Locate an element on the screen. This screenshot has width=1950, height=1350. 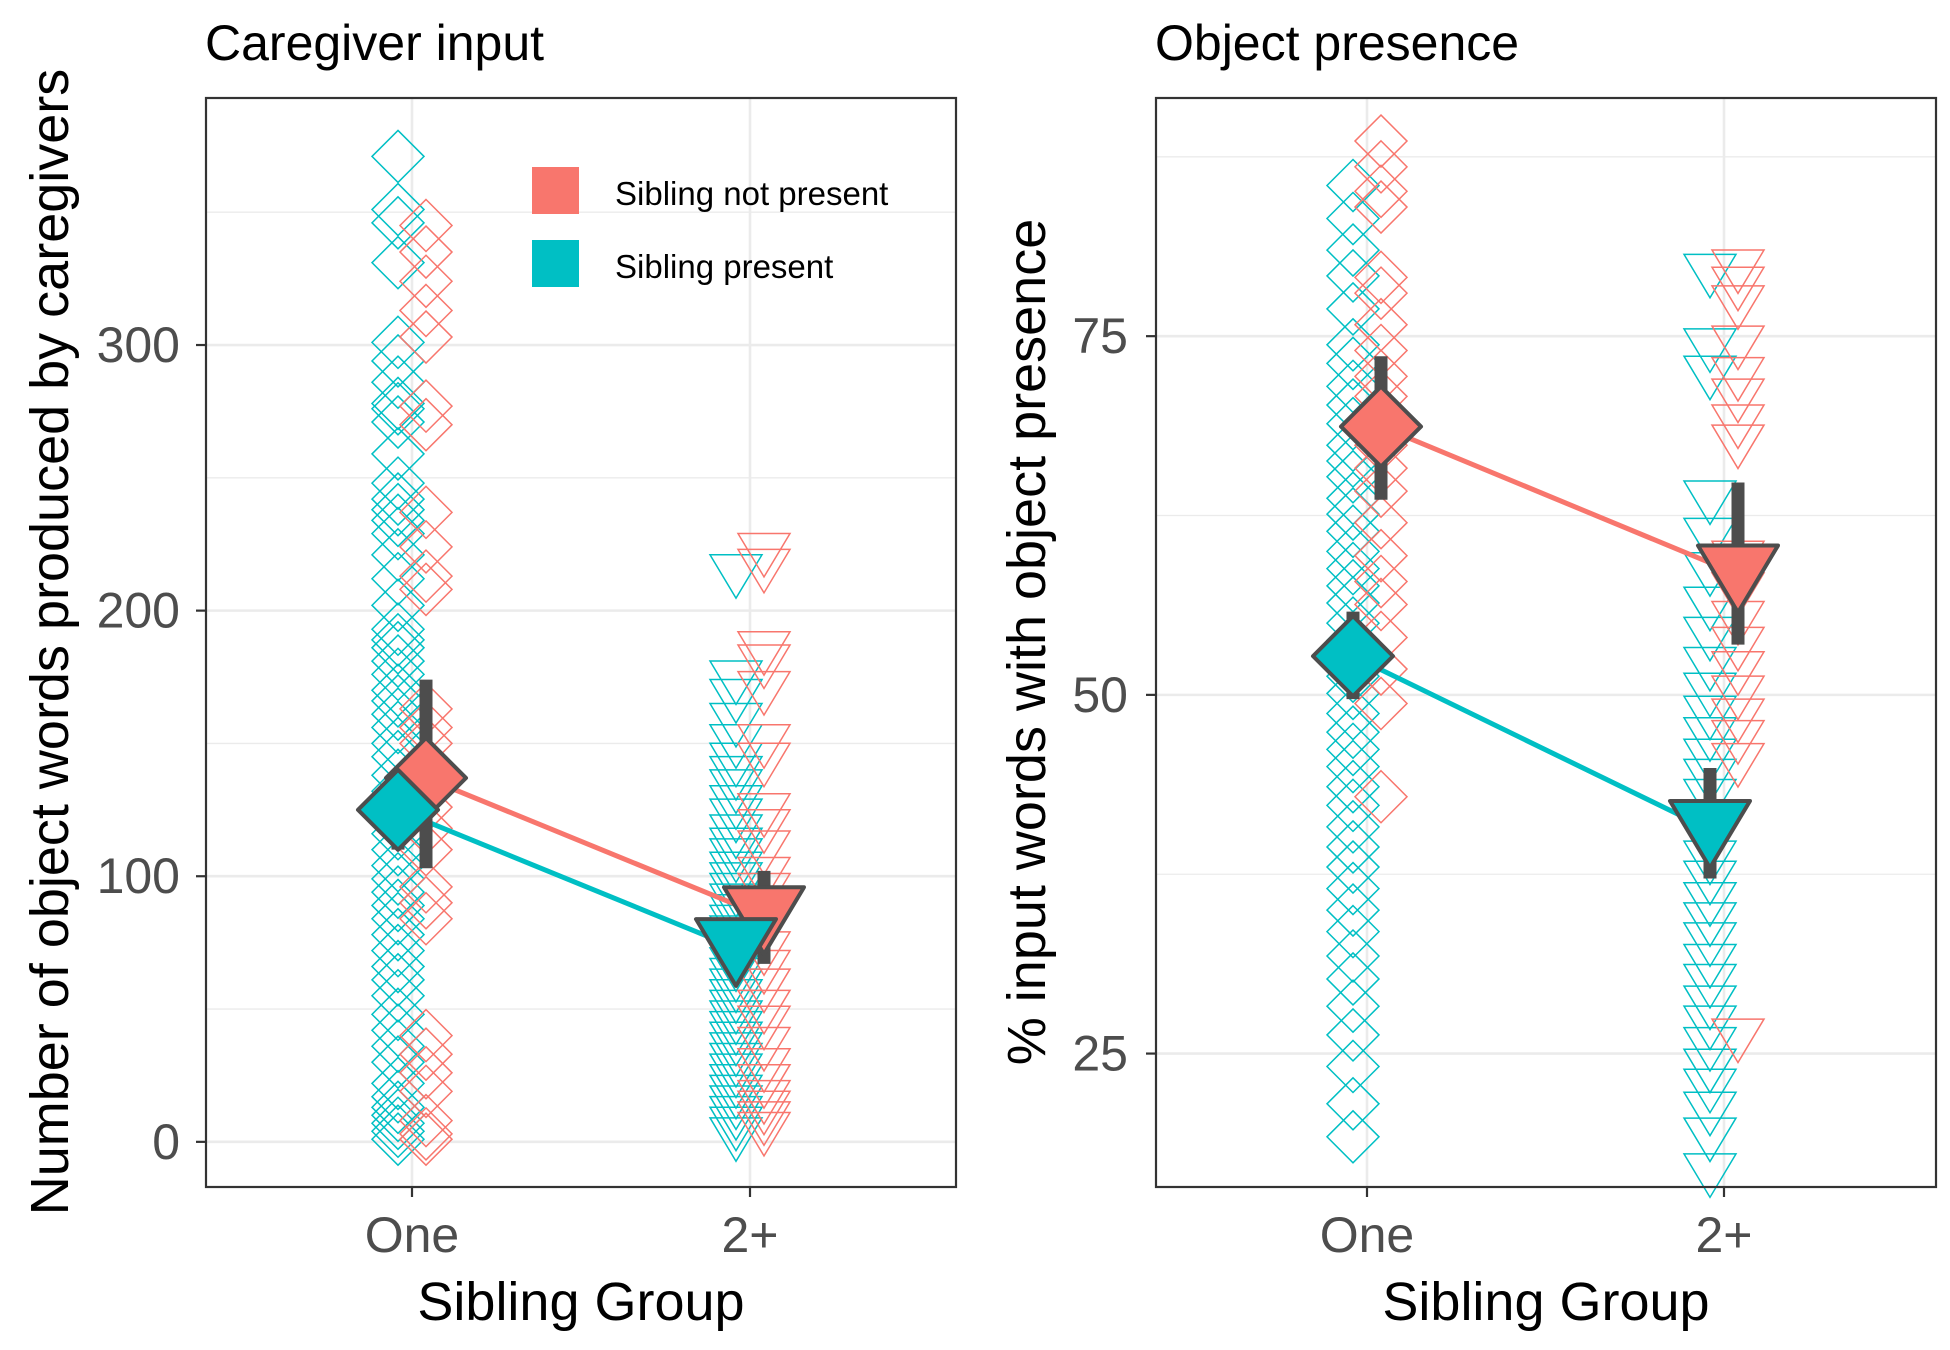
y-tick-label: 50 is located at coordinates (1100, 695).